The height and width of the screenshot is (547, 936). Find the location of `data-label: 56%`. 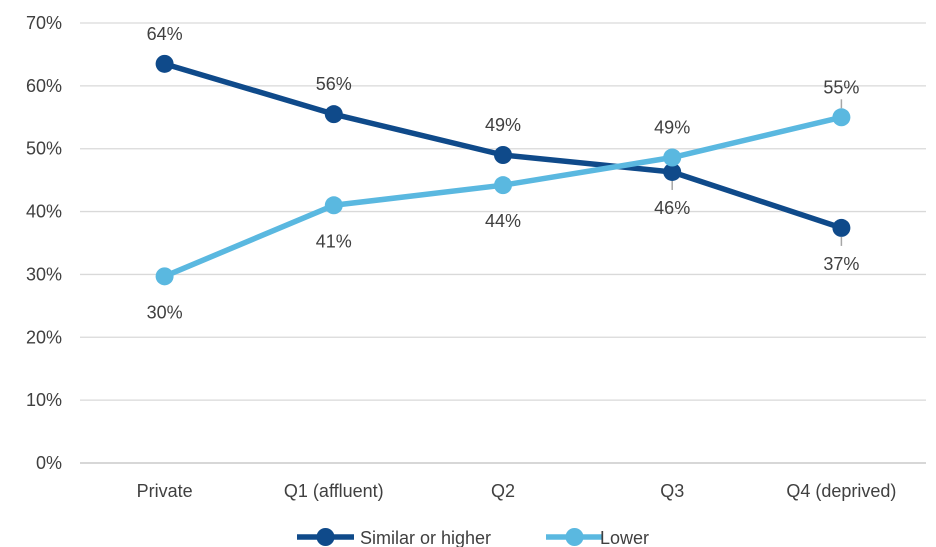

data-label: 56% is located at coordinates (334, 84).